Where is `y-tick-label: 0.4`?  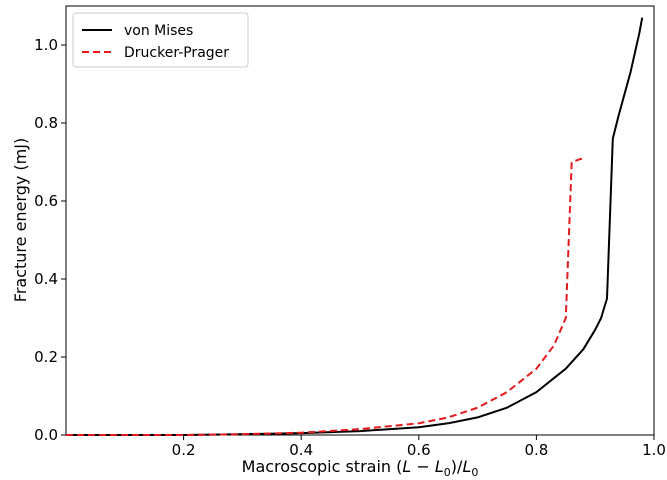
y-tick-label: 0.4 is located at coordinates (46, 279).